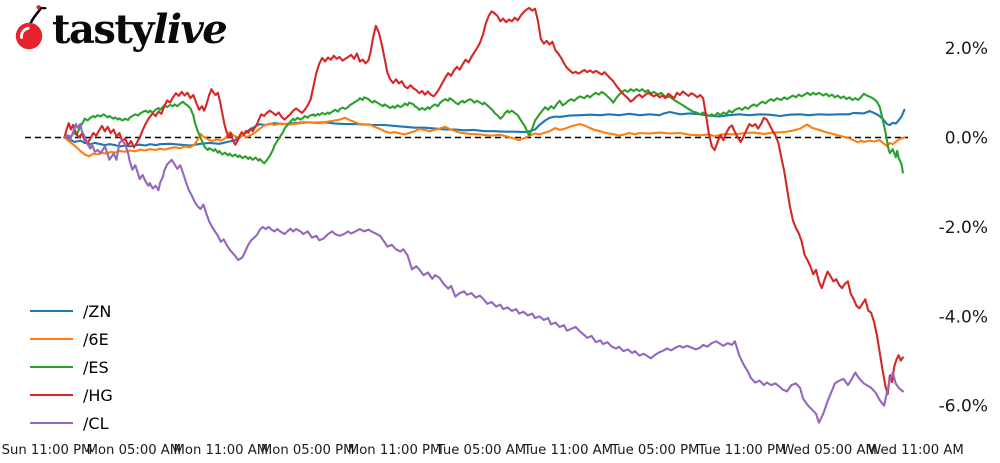  What do you see at coordinates (51, 339) in the screenshot?
I see `6e-line-swatch` at bounding box center [51, 339].